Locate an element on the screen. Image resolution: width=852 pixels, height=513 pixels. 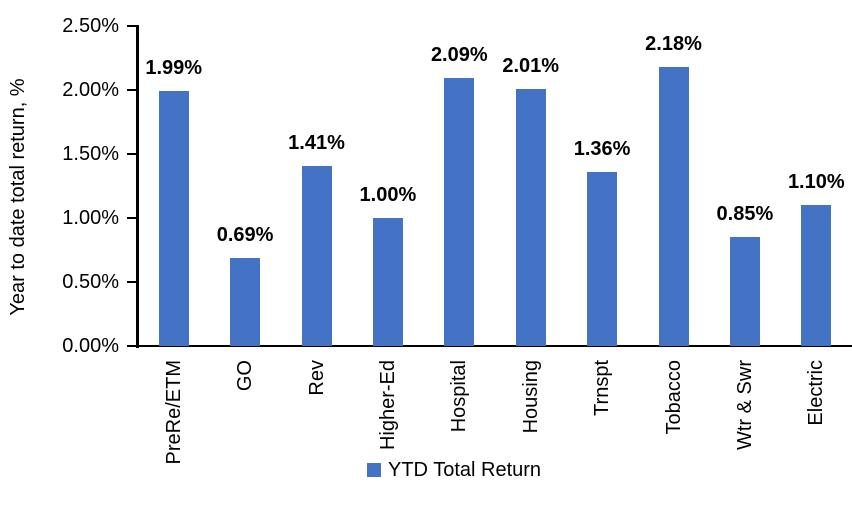
bar-value-label: 1.36% is located at coordinates (602, 148).